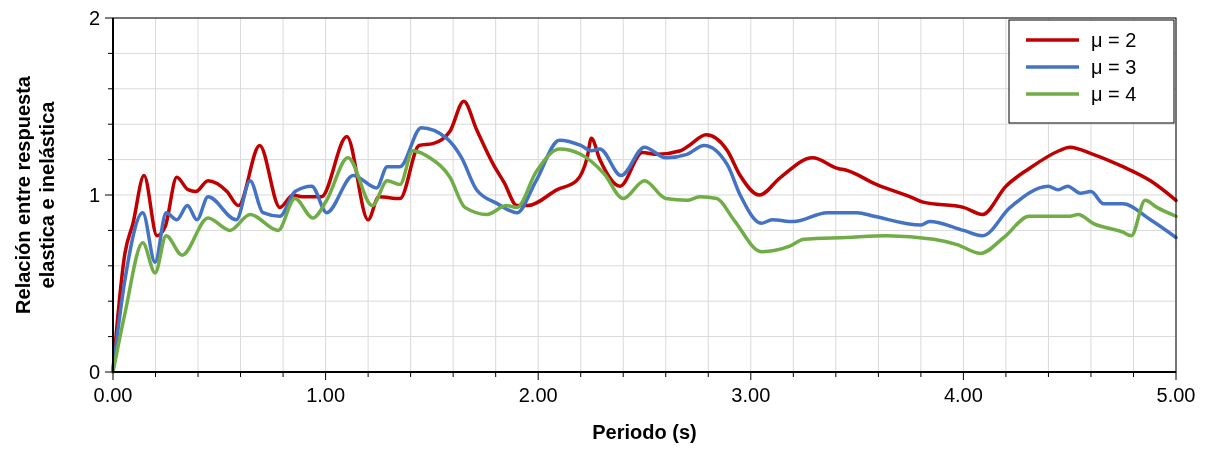 The height and width of the screenshot is (451, 1211). Describe the element at coordinates (1114, 40) in the screenshot. I see `legend-label: μ = 2` at that location.